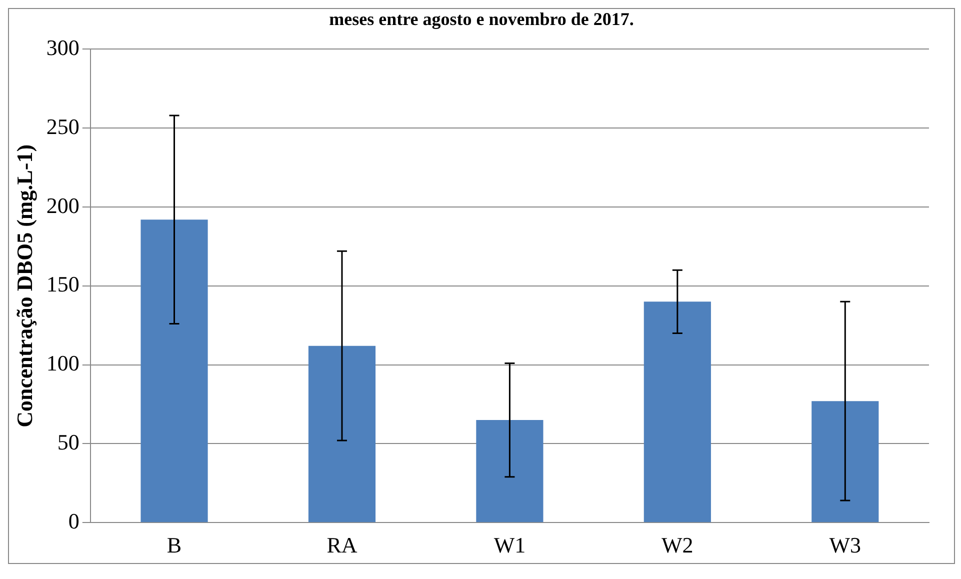  What do you see at coordinates (63, 205) in the screenshot?
I see `y-tick-label: 200` at bounding box center [63, 205].